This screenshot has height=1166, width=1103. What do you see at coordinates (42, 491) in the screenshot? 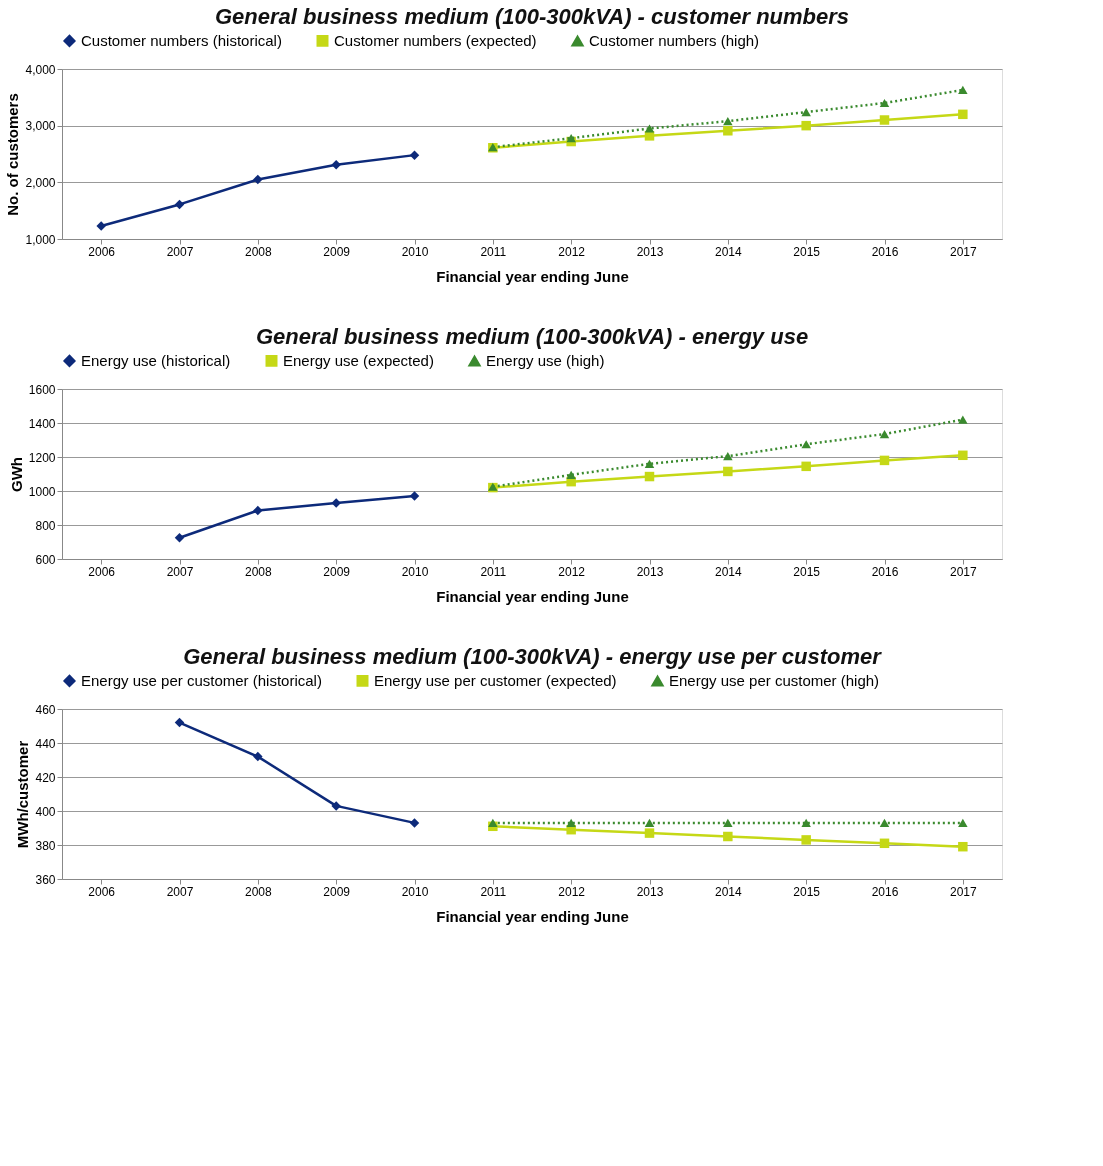
I see `y-tick-label: 1000` at bounding box center [42, 491].